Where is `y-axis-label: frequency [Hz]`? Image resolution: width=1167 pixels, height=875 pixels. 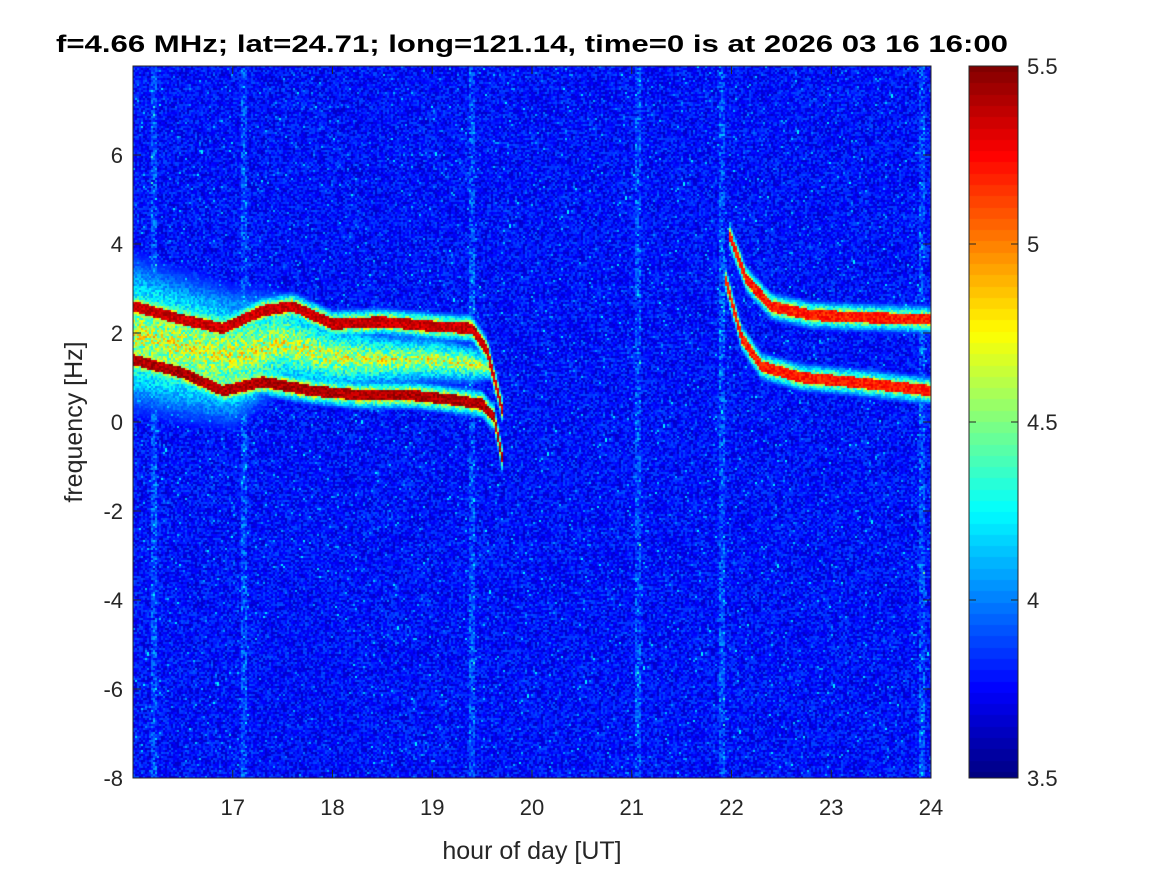
y-axis-label: frequency [Hz] is located at coordinates (74, 421).